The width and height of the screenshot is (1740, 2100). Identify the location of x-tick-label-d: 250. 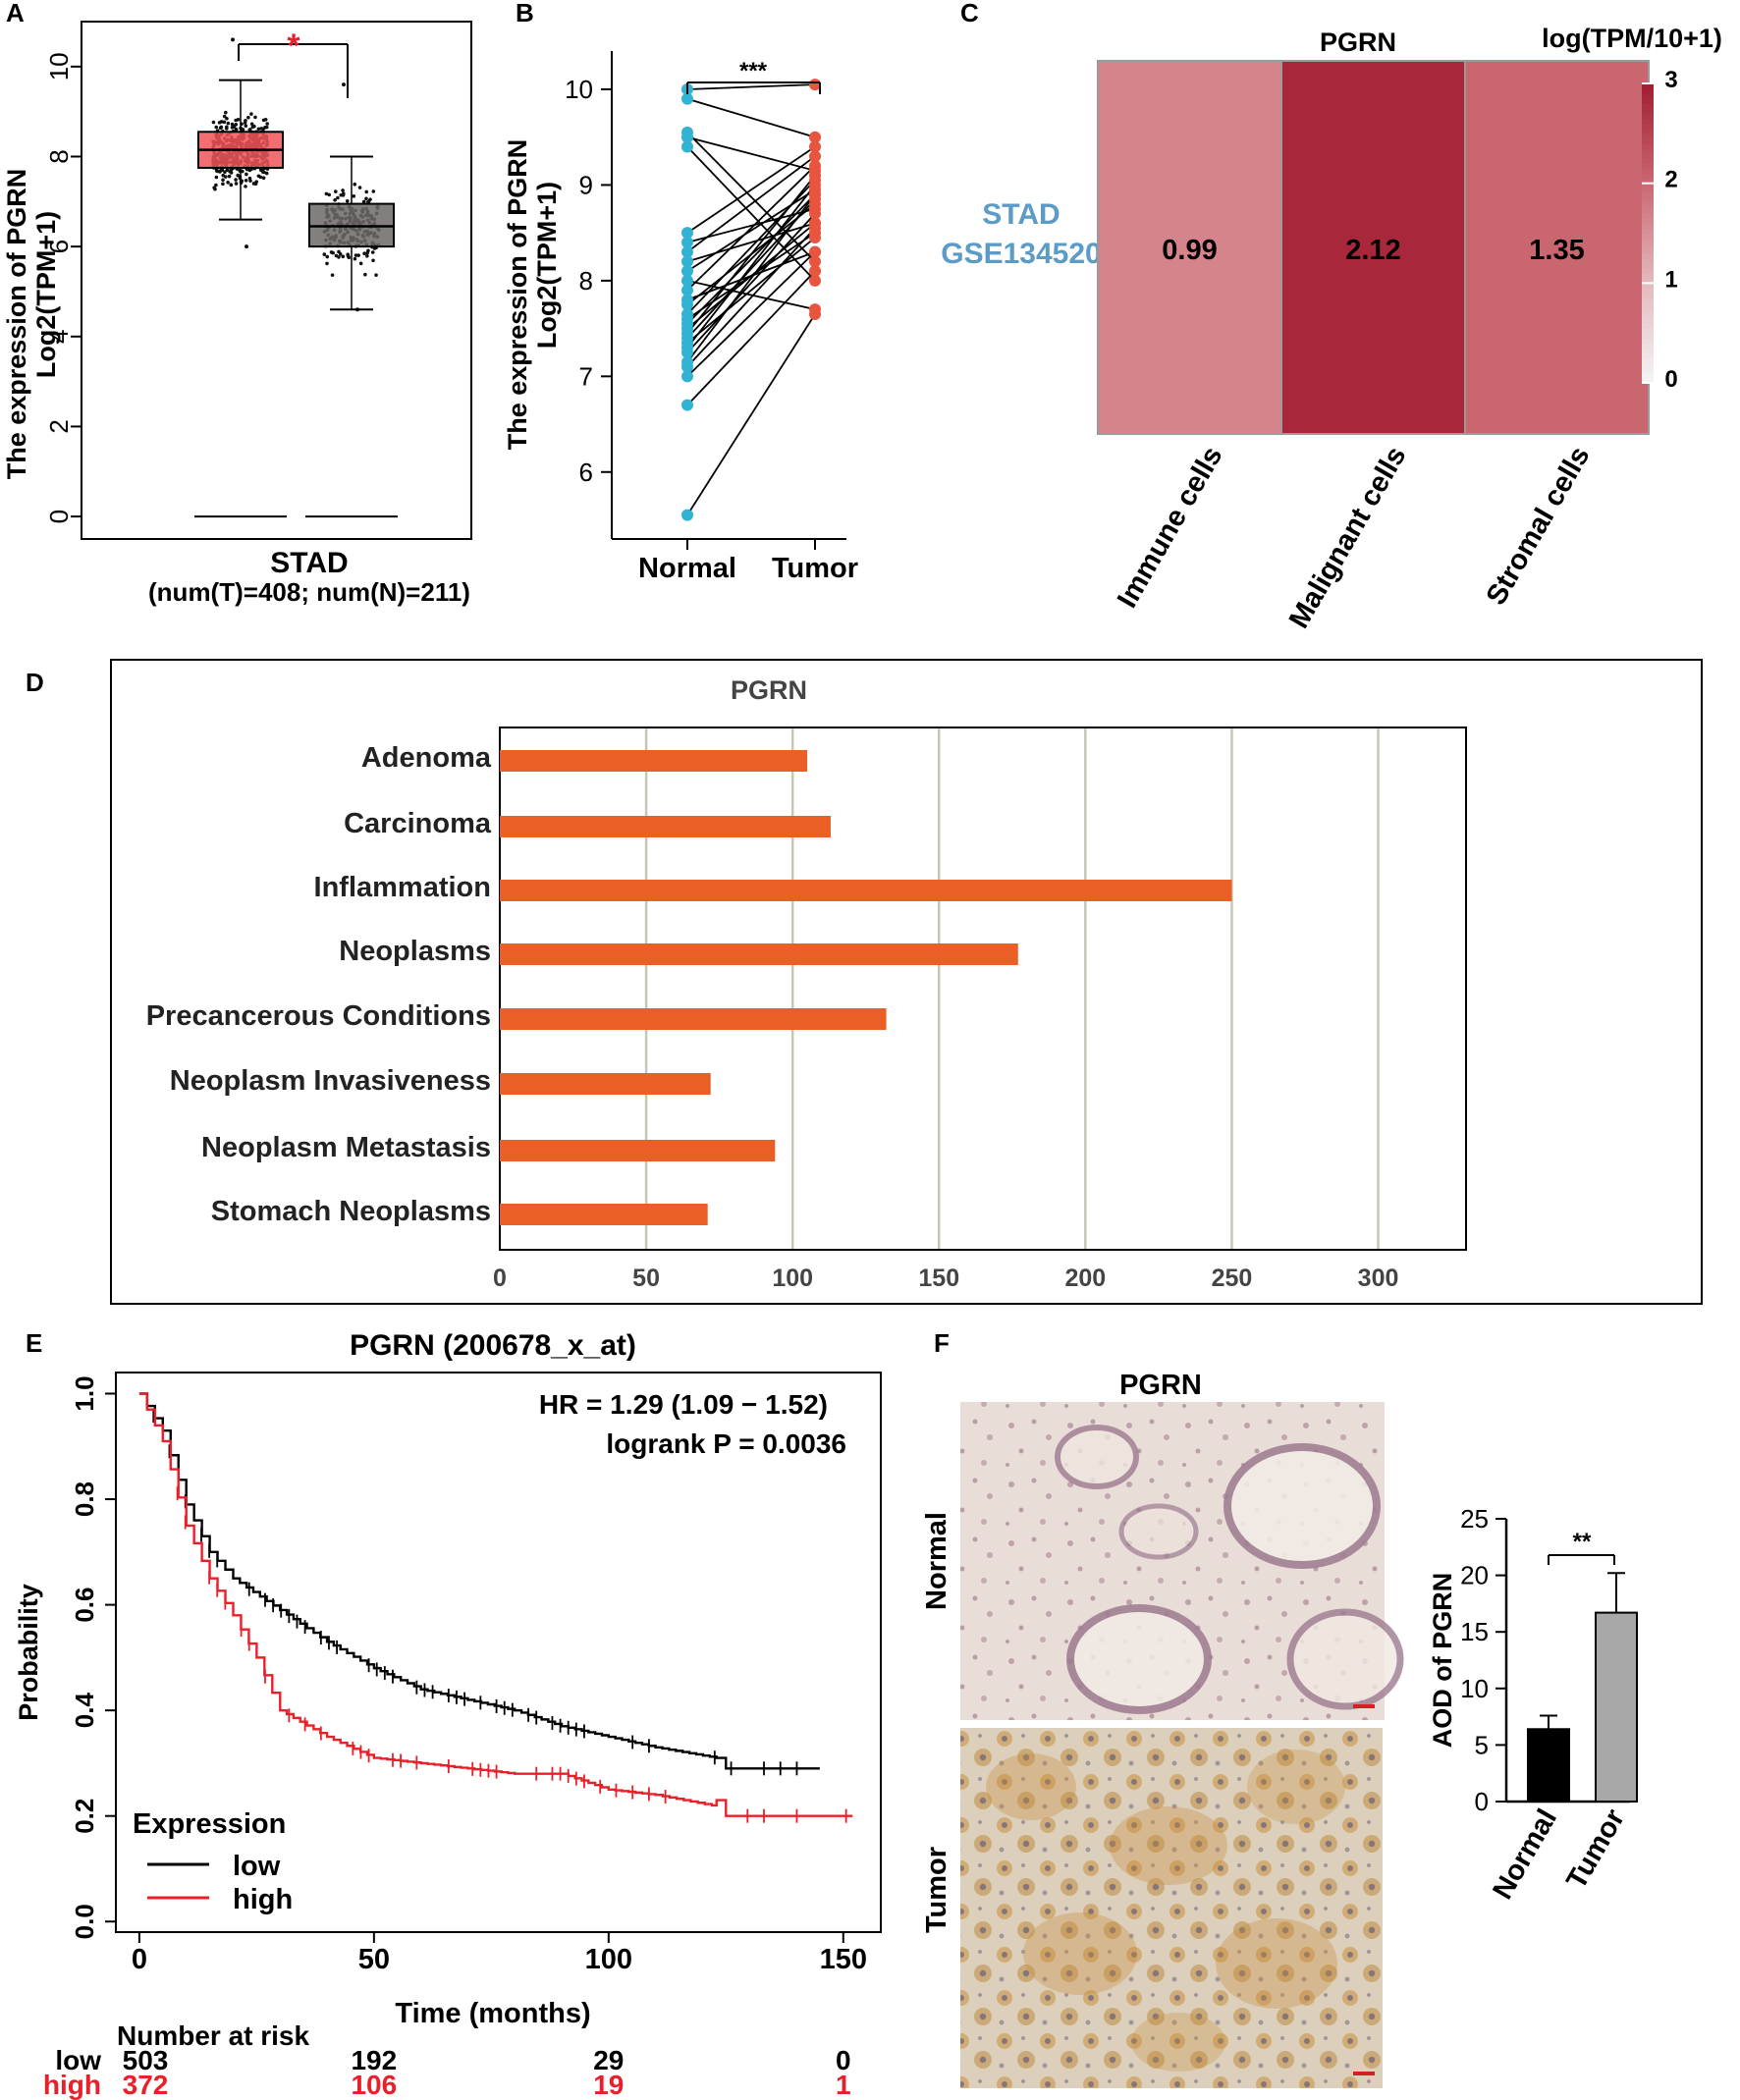
(1233, 1278).